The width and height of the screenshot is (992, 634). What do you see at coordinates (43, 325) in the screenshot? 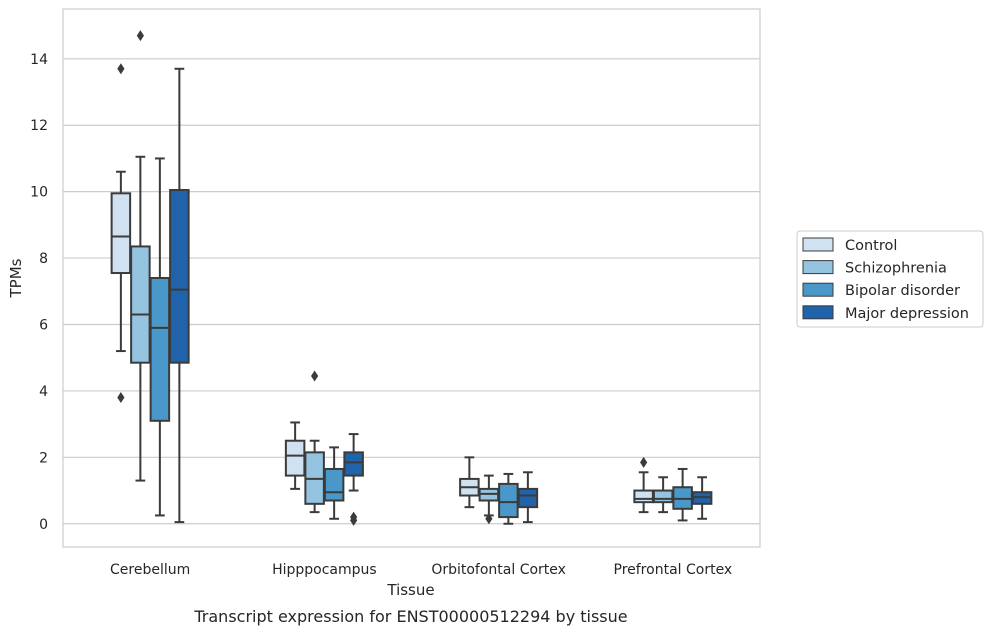
I see `y-tick-label: 6` at bounding box center [43, 325].